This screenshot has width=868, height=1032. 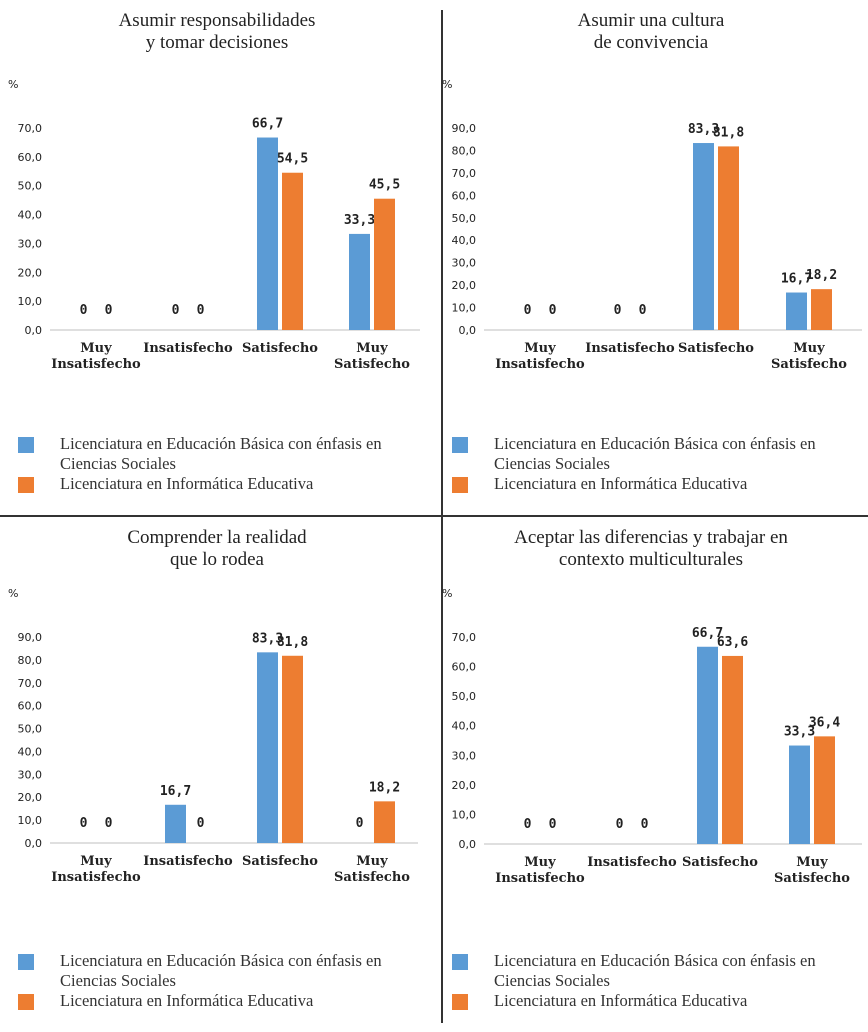 What do you see at coordinates (30, 660) in the screenshot?
I see `y-tick-label: 80,0` at bounding box center [30, 660].